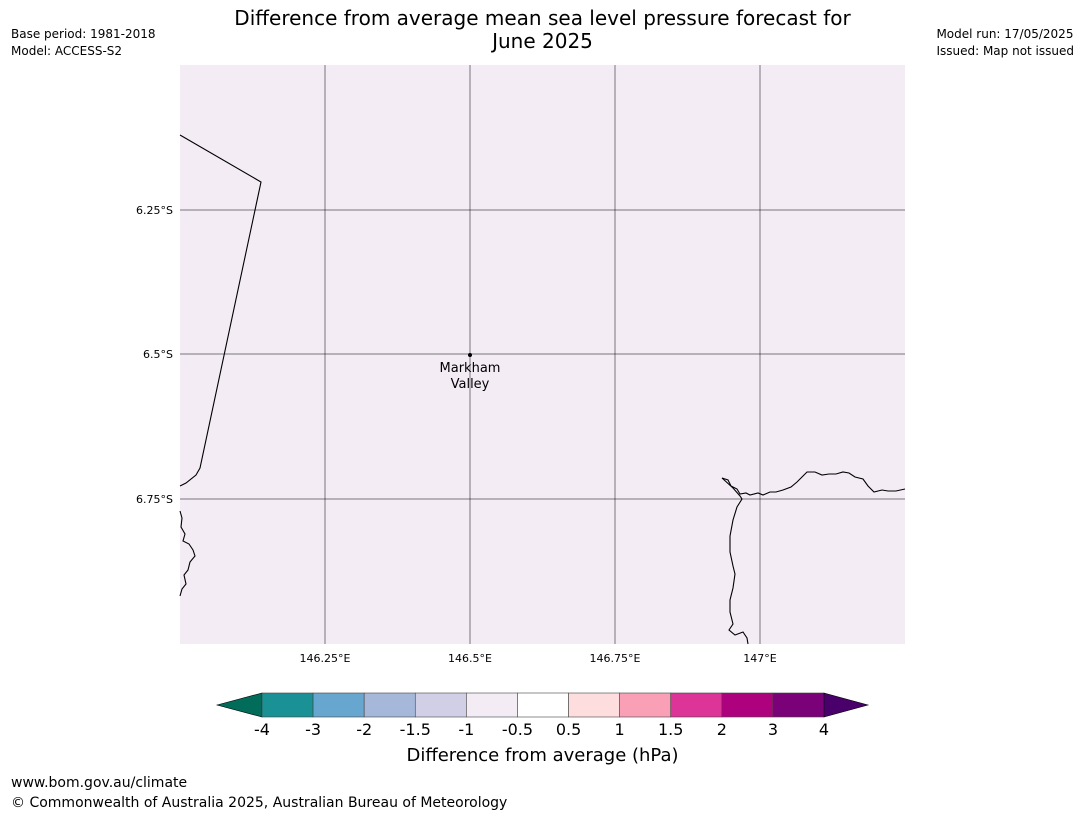  What do you see at coordinates (220, 310) in the screenshot?
I see `coastline-west` at bounding box center [220, 310].